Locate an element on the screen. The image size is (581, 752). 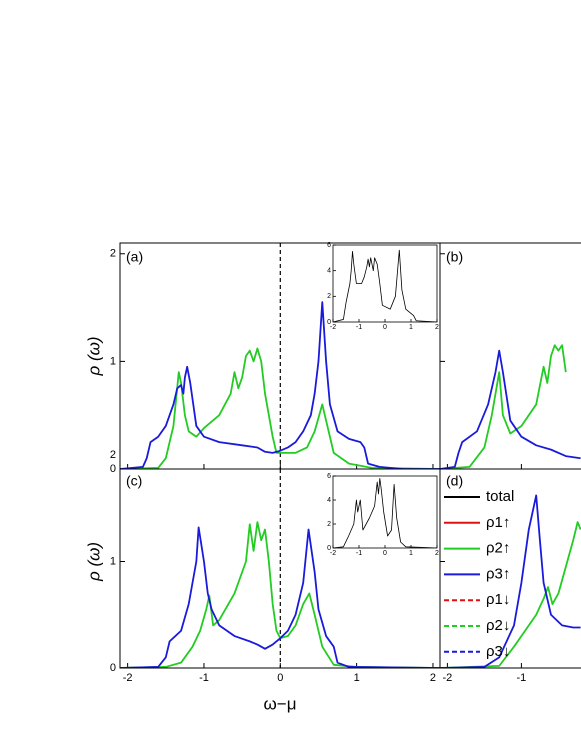
legend-label: ρ1↑ is located at coordinates (498, 522).